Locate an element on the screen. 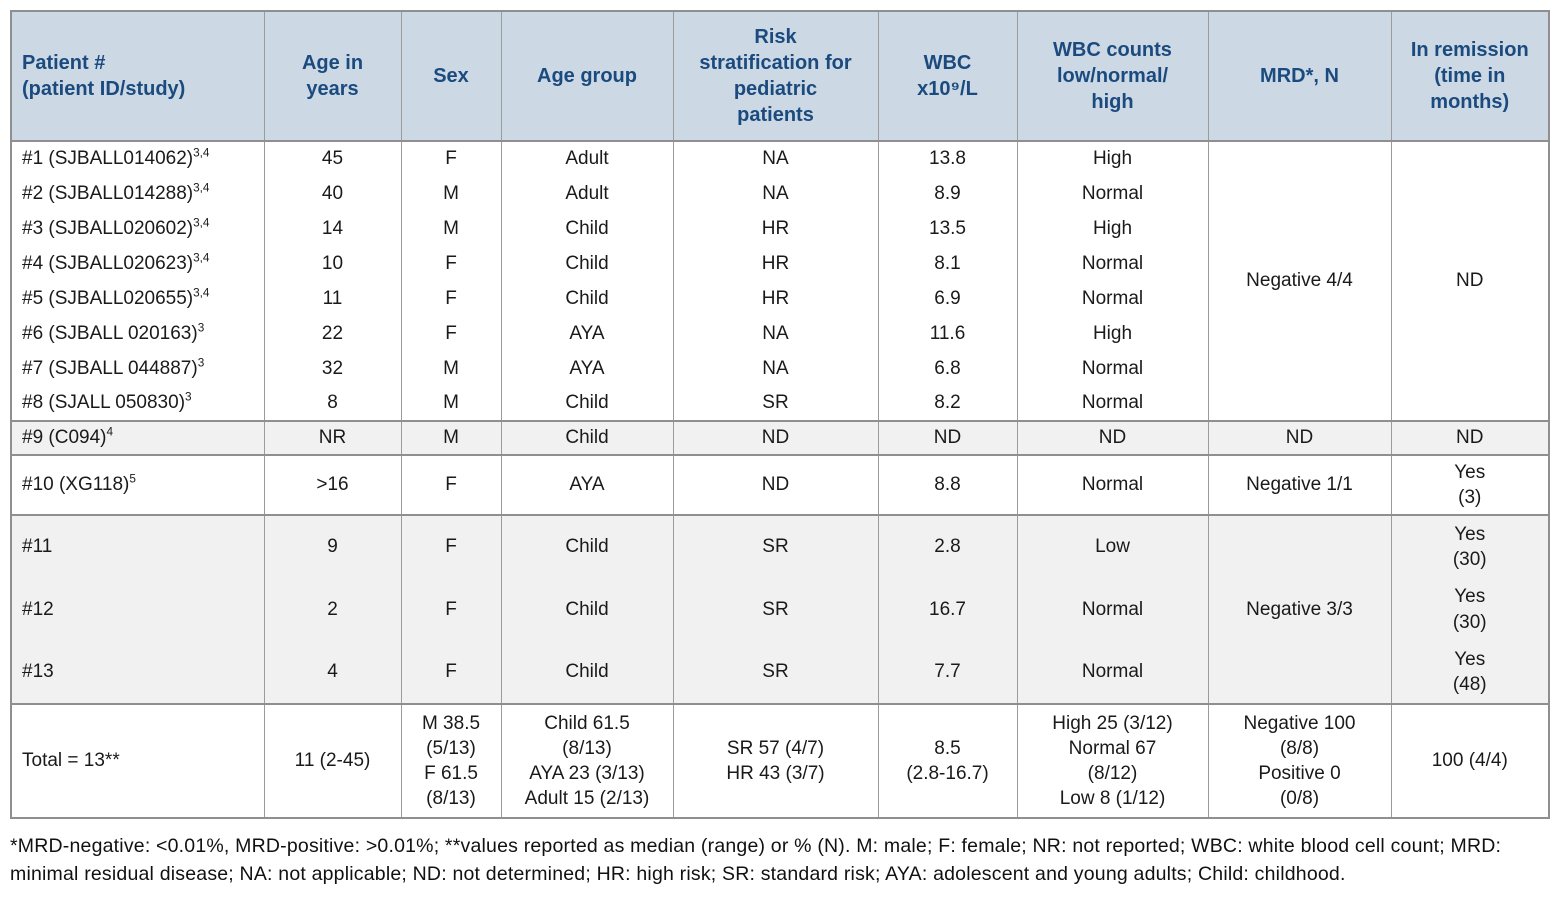  col-header-wbc: WBC x10⁹/L is located at coordinates (947, 76).